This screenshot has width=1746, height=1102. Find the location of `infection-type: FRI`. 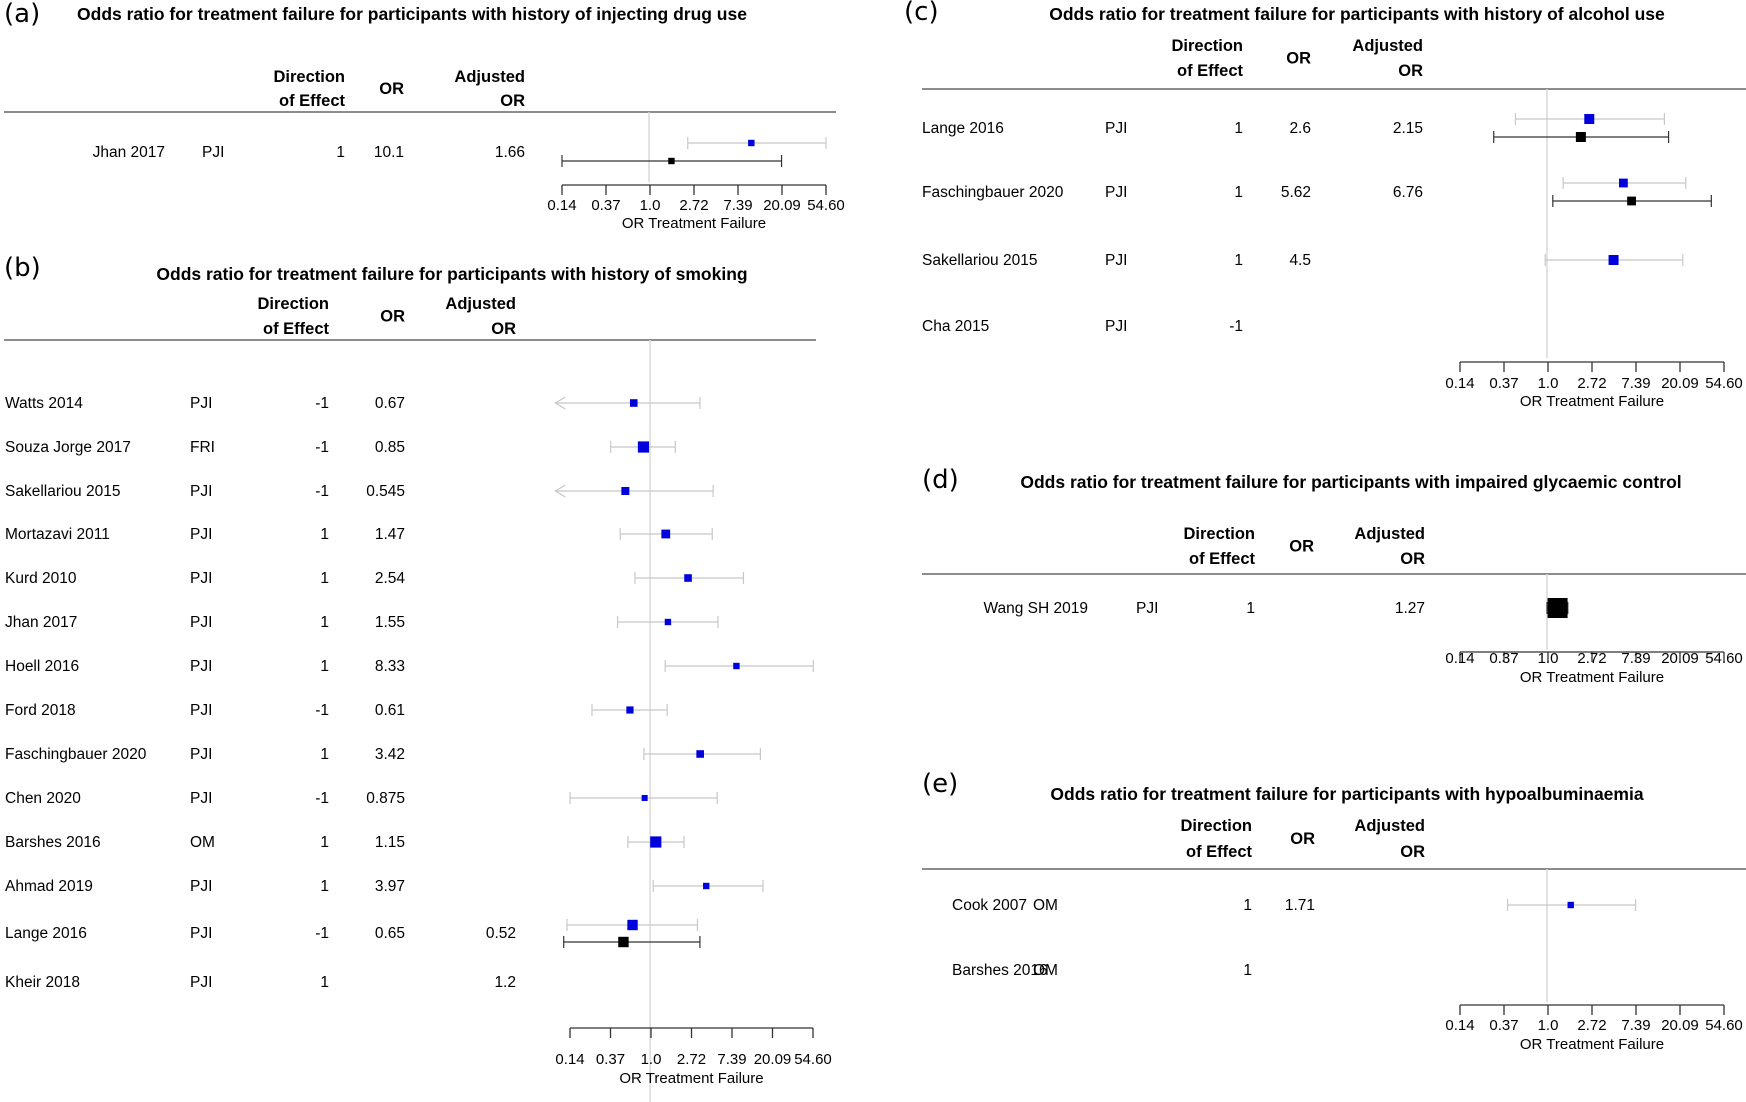

infection-type: FRI is located at coordinates (202, 447).